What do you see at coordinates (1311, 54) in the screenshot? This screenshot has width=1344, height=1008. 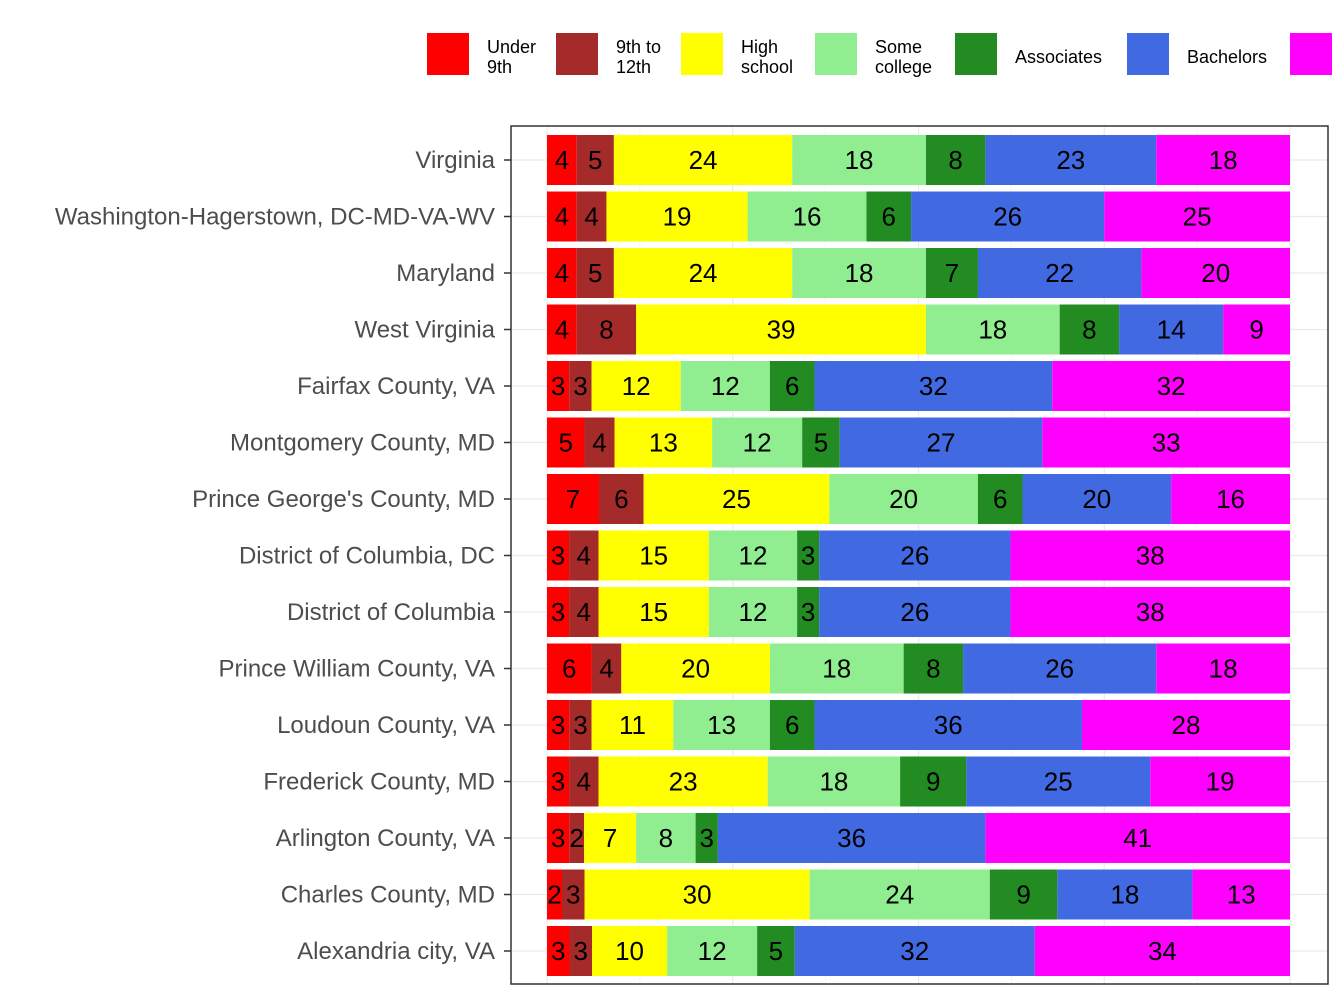 I see `legend-item` at bounding box center [1311, 54].